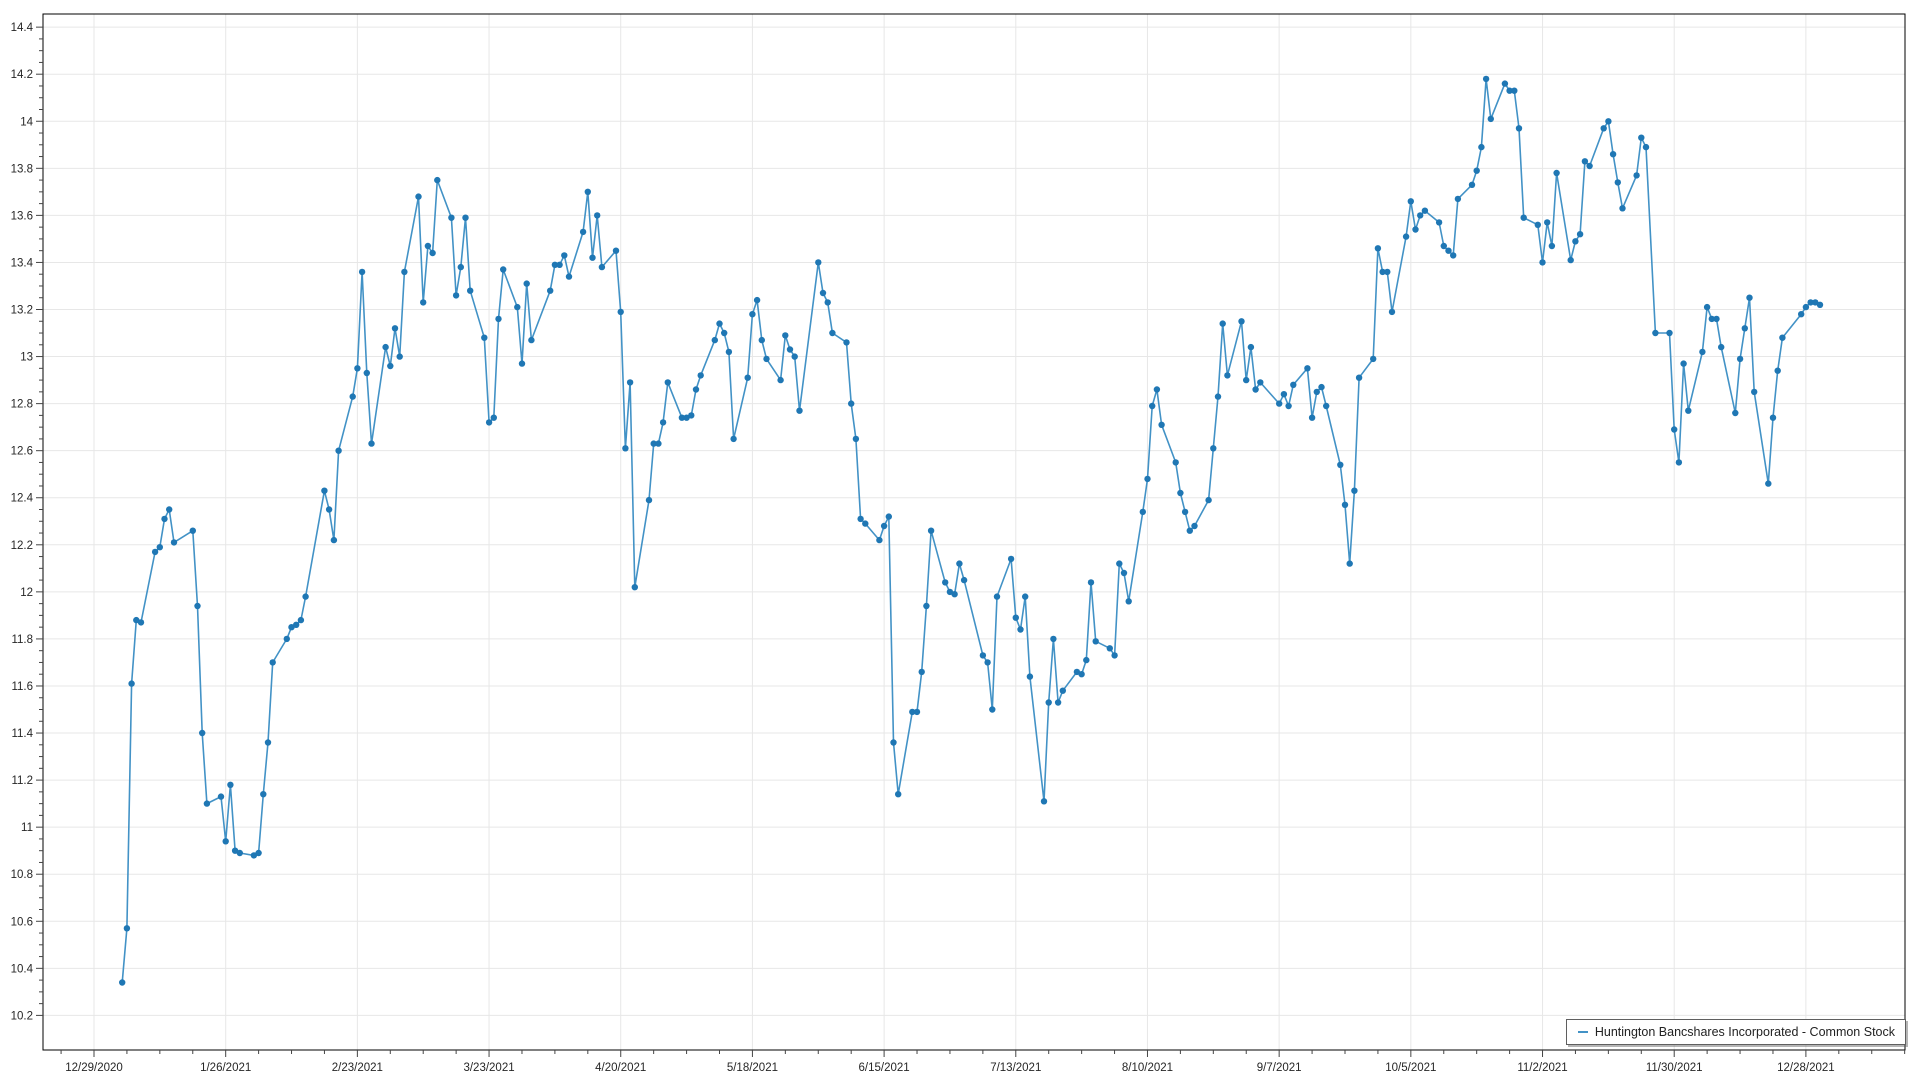 Image resolution: width=1920 pixels, height=1080 pixels. Describe the element at coordinates (357, 1068) in the screenshot. I see `x-axis-label: 2/23/2021` at that location.